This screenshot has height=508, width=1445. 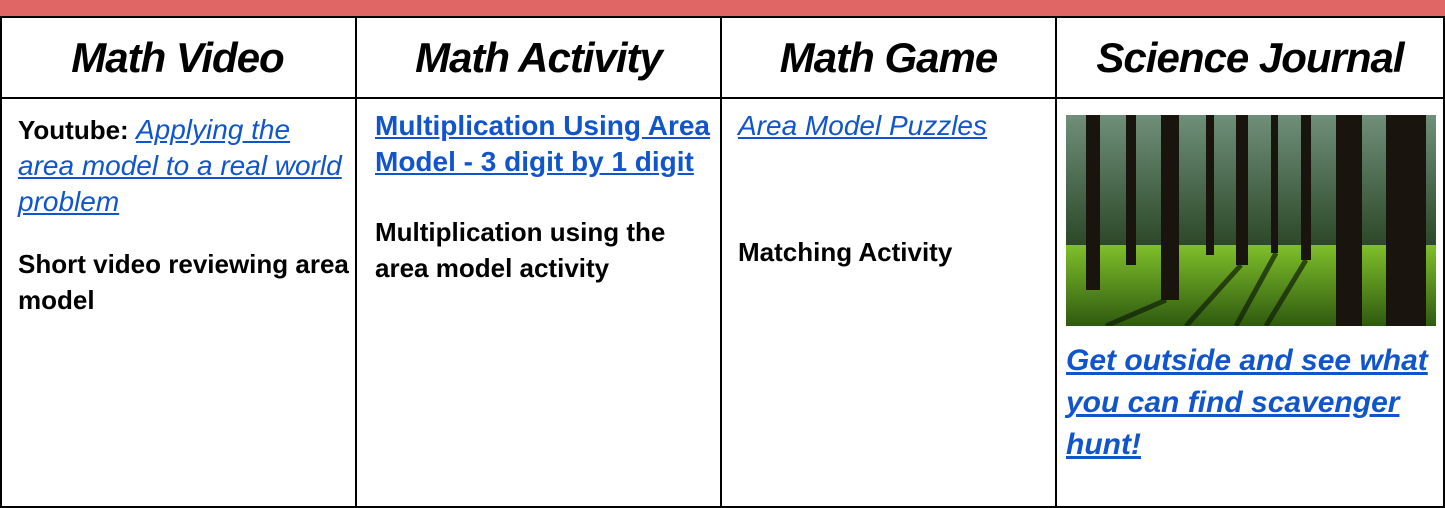 What do you see at coordinates (888, 57) in the screenshot?
I see `column-header: Math Game` at bounding box center [888, 57].